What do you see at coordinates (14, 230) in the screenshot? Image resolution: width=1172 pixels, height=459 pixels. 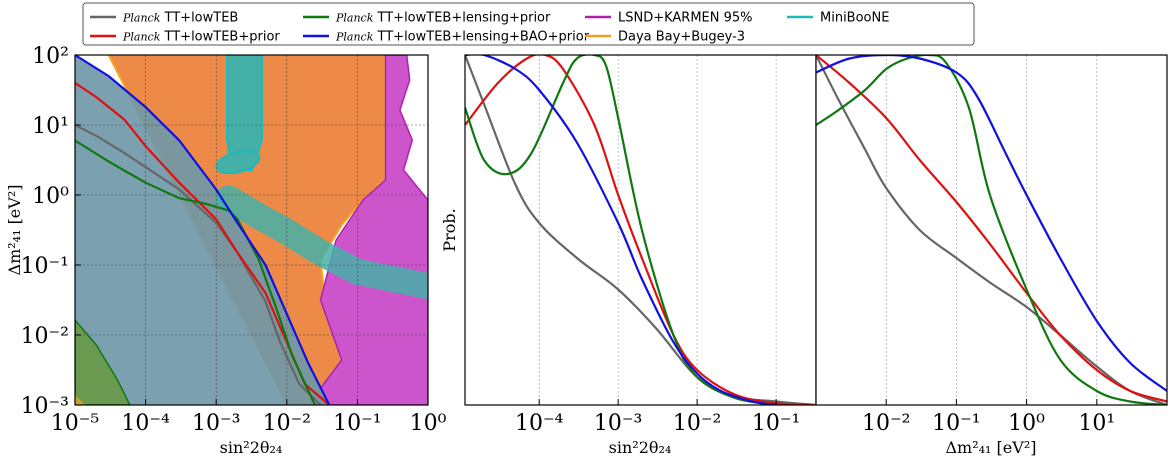 I see `panel1-ylabel: Δm²₄₁ [eV²]` at bounding box center [14, 230].